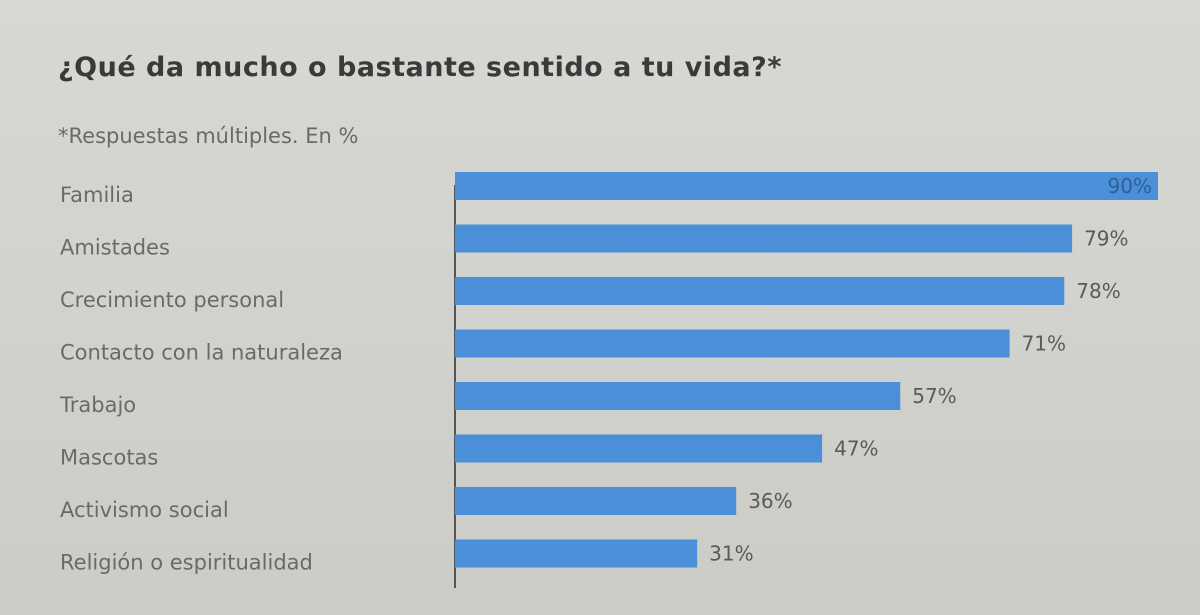 The height and width of the screenshot is (615, 1200). What do you see at coordinates (186, 563) in the screenshot?
I see `category-label: Religión o espiritualidad` at bounding box center [186, 563].